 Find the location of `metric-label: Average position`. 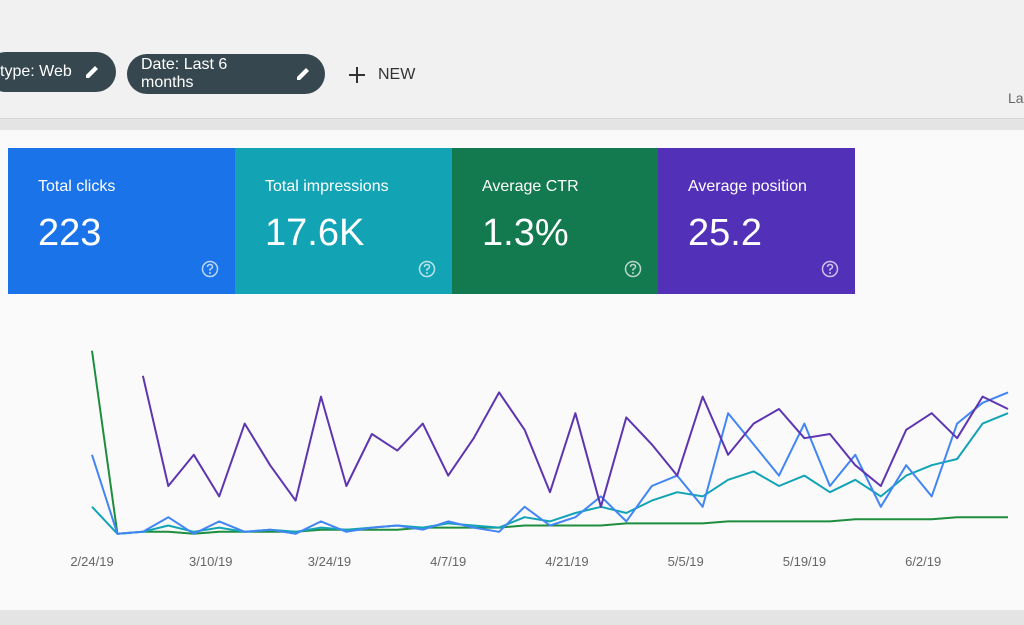

metric-label: Average position is located at coordinates (747, 186).